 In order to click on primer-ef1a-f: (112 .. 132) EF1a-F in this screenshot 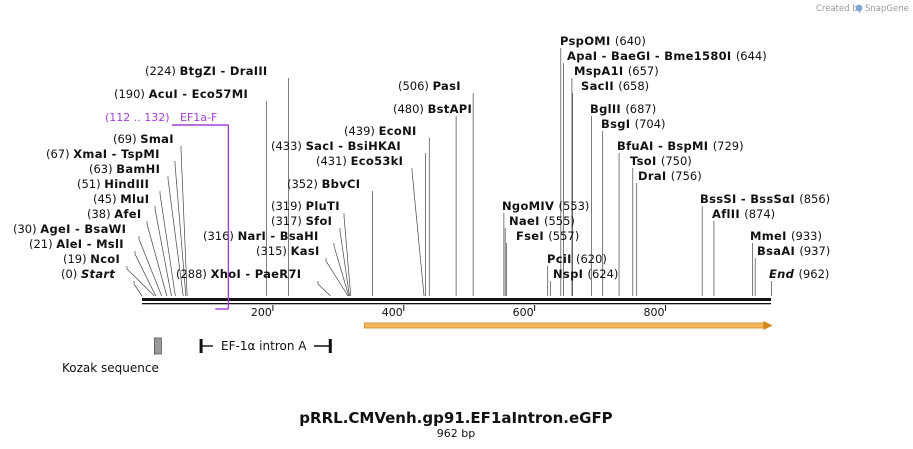, I will do `click(167, 210)`.